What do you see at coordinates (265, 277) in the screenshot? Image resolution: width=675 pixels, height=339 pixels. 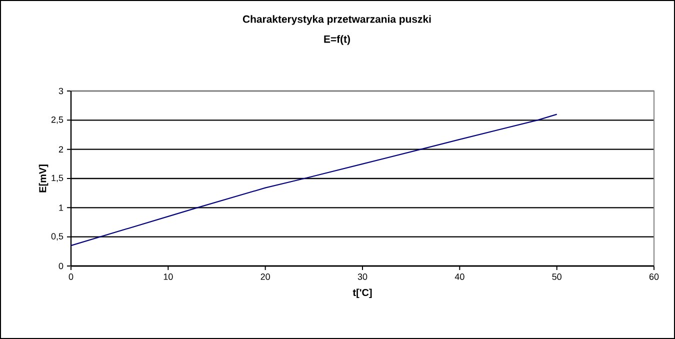 I see `x-tick-label: 20` at bounding box center [265, 277].